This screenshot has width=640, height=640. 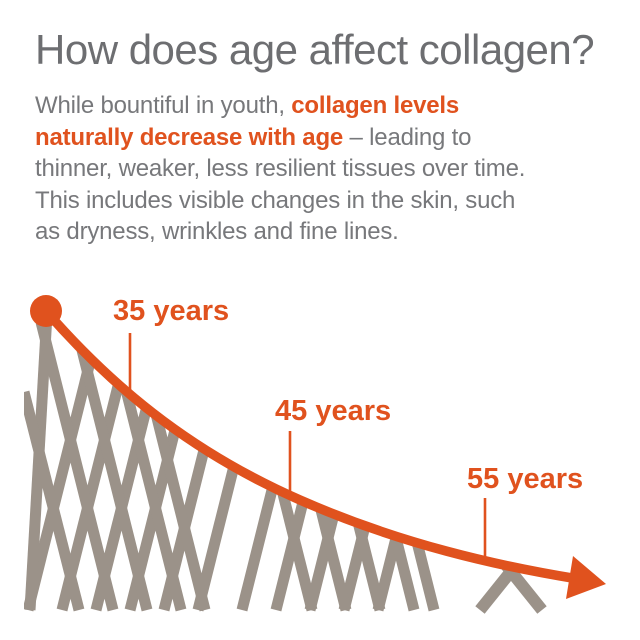 I want to click on label-35-years: 35 years, so click(x=171, y=311).